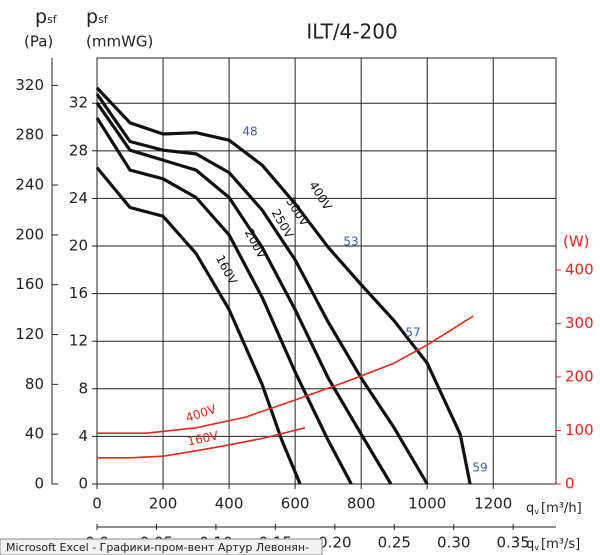 This screenshot has width=600, height=555. I want to click on y3-tick-label: 300, so click(579, 323).